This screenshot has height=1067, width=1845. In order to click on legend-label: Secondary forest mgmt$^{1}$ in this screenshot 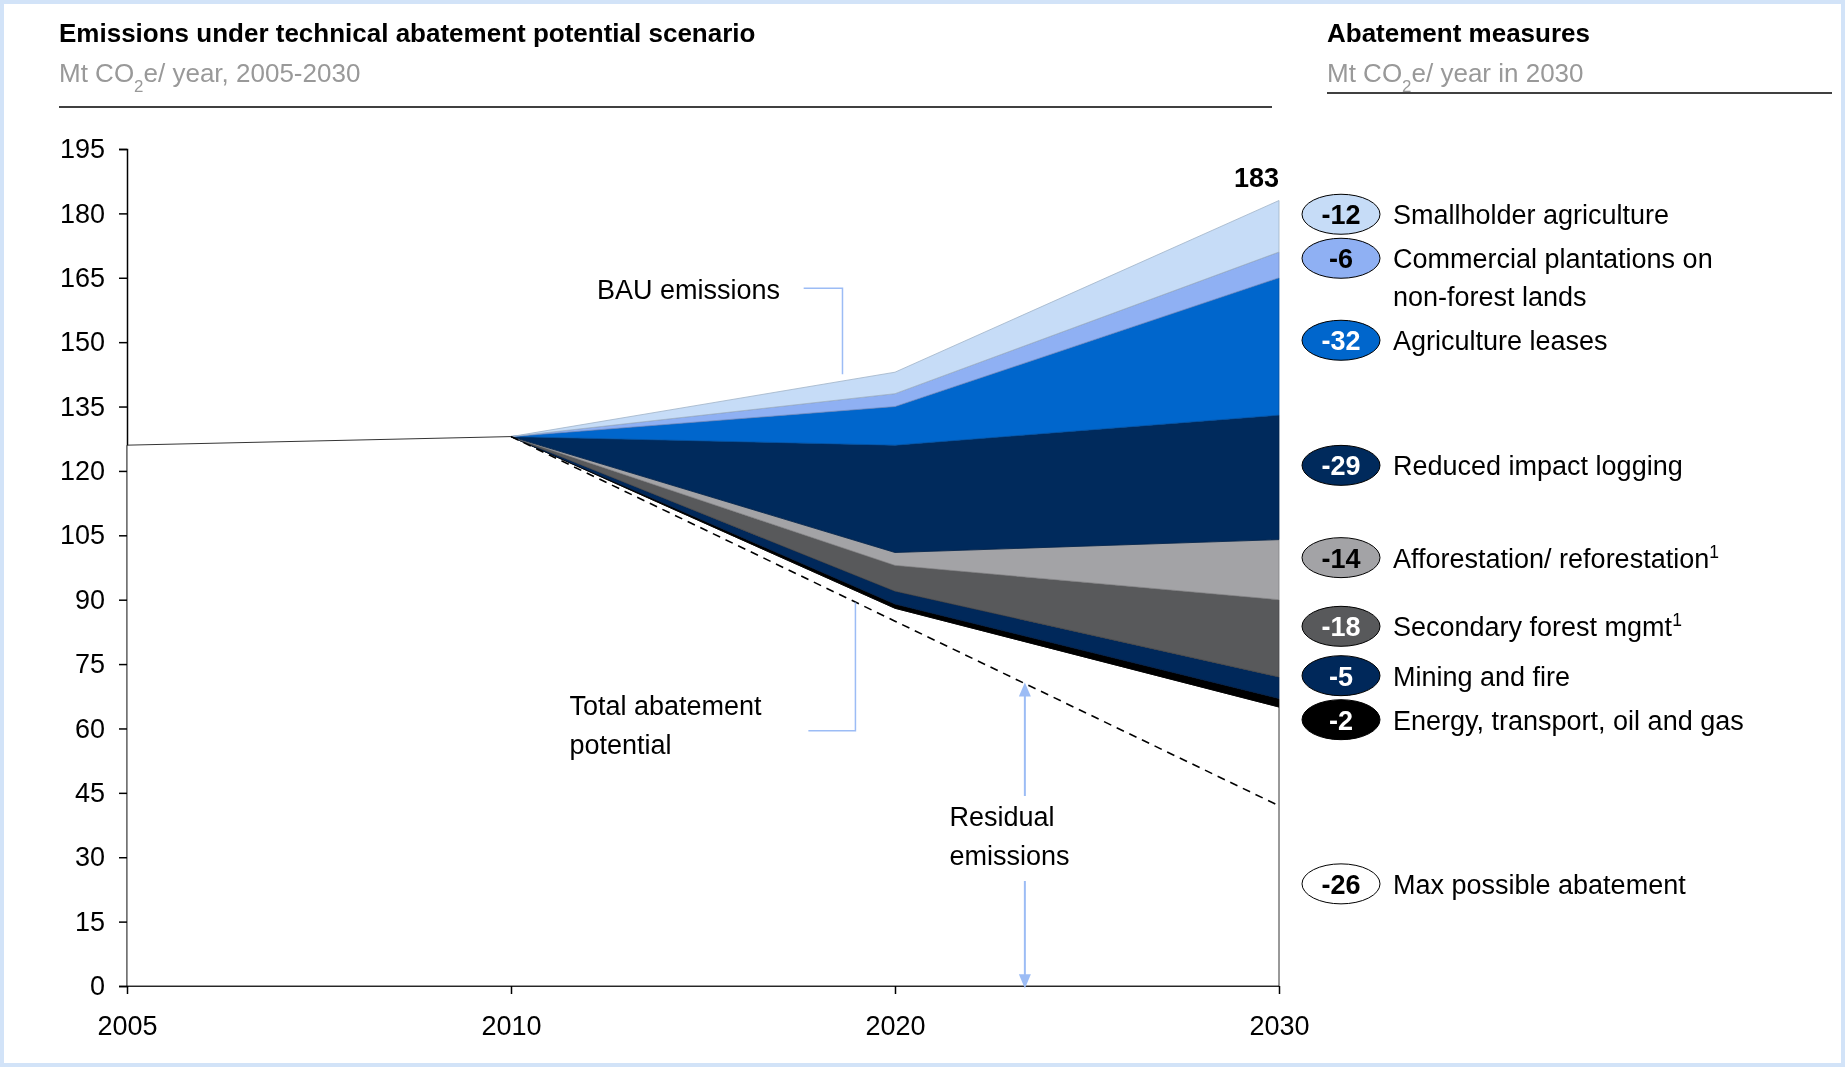, I will do `click(1537, 626)`.